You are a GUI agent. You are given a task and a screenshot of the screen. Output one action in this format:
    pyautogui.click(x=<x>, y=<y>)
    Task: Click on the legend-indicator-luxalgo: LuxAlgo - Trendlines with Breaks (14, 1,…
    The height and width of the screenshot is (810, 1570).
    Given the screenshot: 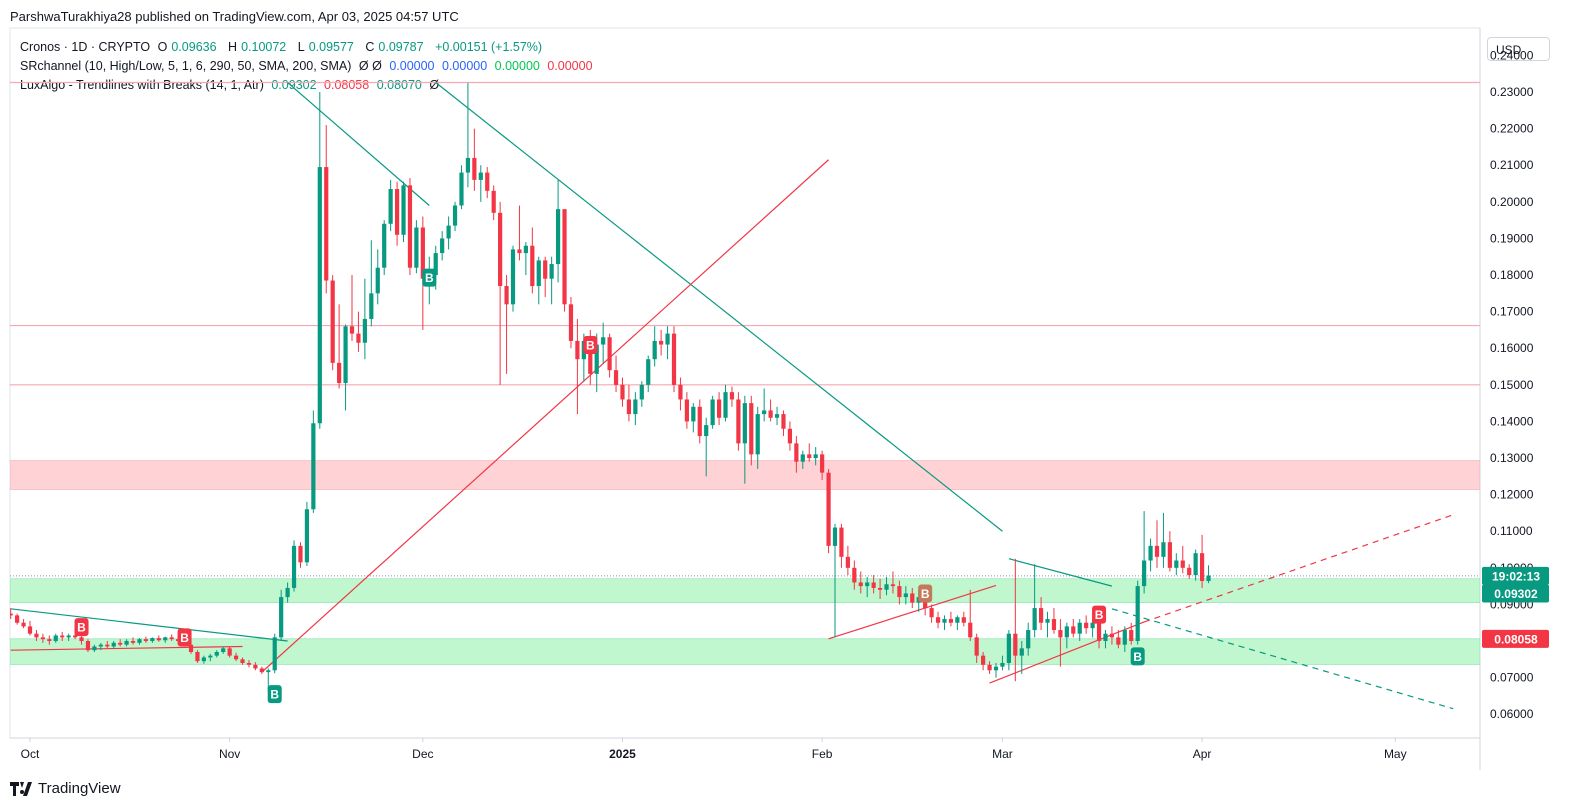 What is the action you would take?
    pyautogui.click(x=230, y=85)
    